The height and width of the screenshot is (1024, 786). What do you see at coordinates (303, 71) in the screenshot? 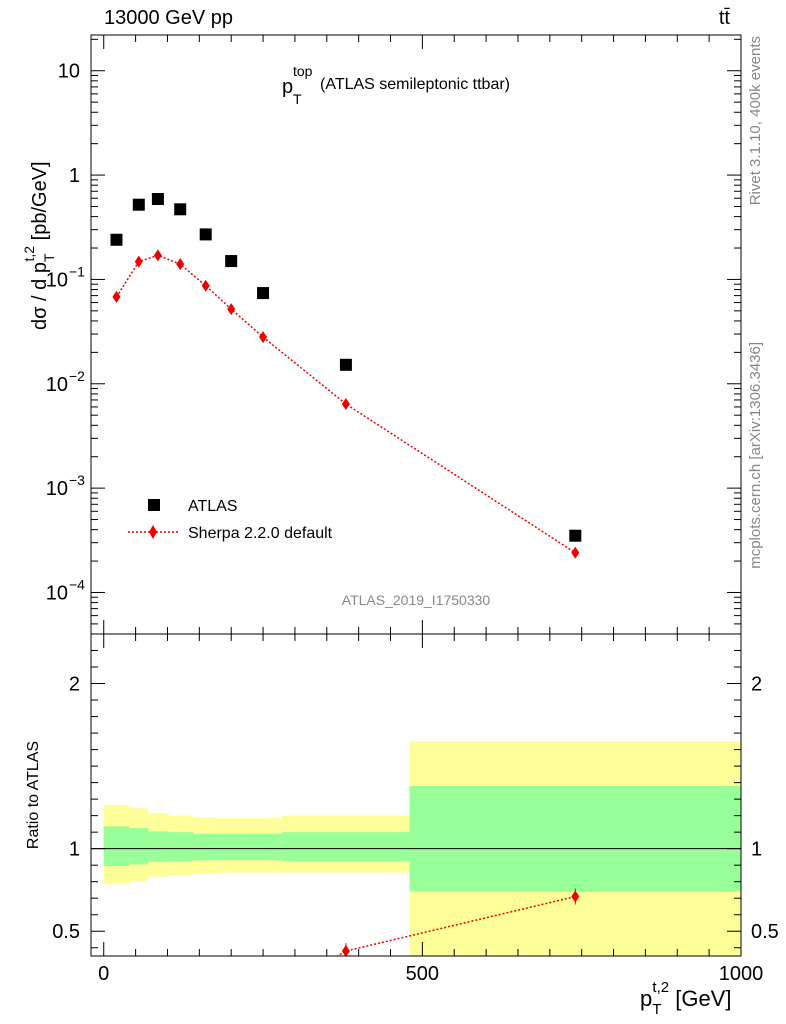
I see `plot-title-superscript: top` at bounding box center [303, 71].